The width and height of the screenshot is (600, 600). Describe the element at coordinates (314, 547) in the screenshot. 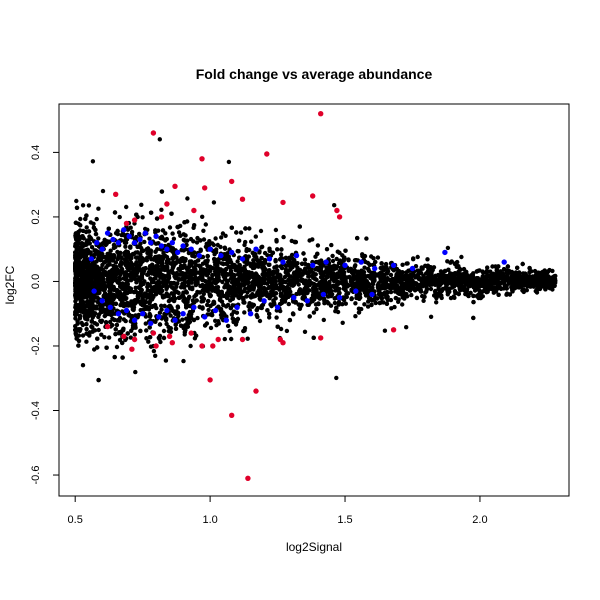

I see `x-axis-label: log2Signal` at that location.